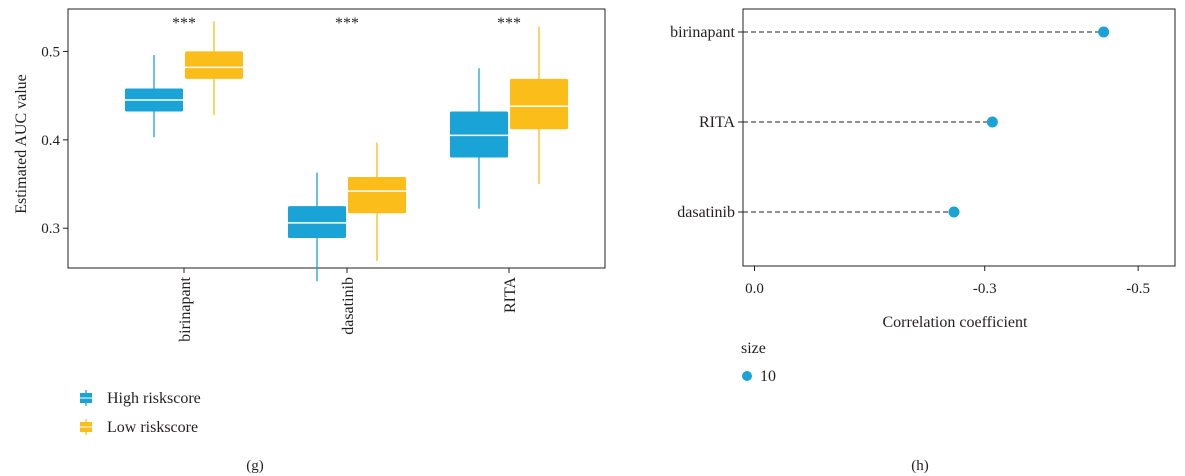  I want to click on size-legend-label: 10, so click(768, 376).